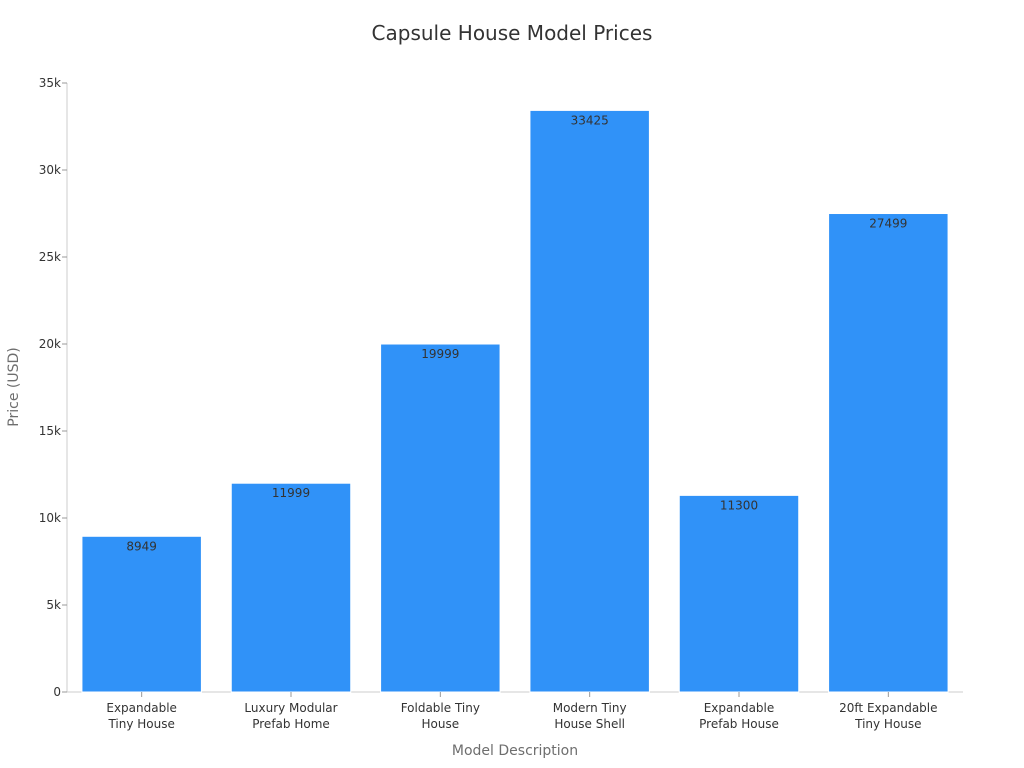 Image resolution: width=1024 pixels, height=768 pixels. What do you see at coordinates (141, 716) in the screenshot?
I see `x-tick-label: Expandable Tiny House` at bounding box center [141, 716].